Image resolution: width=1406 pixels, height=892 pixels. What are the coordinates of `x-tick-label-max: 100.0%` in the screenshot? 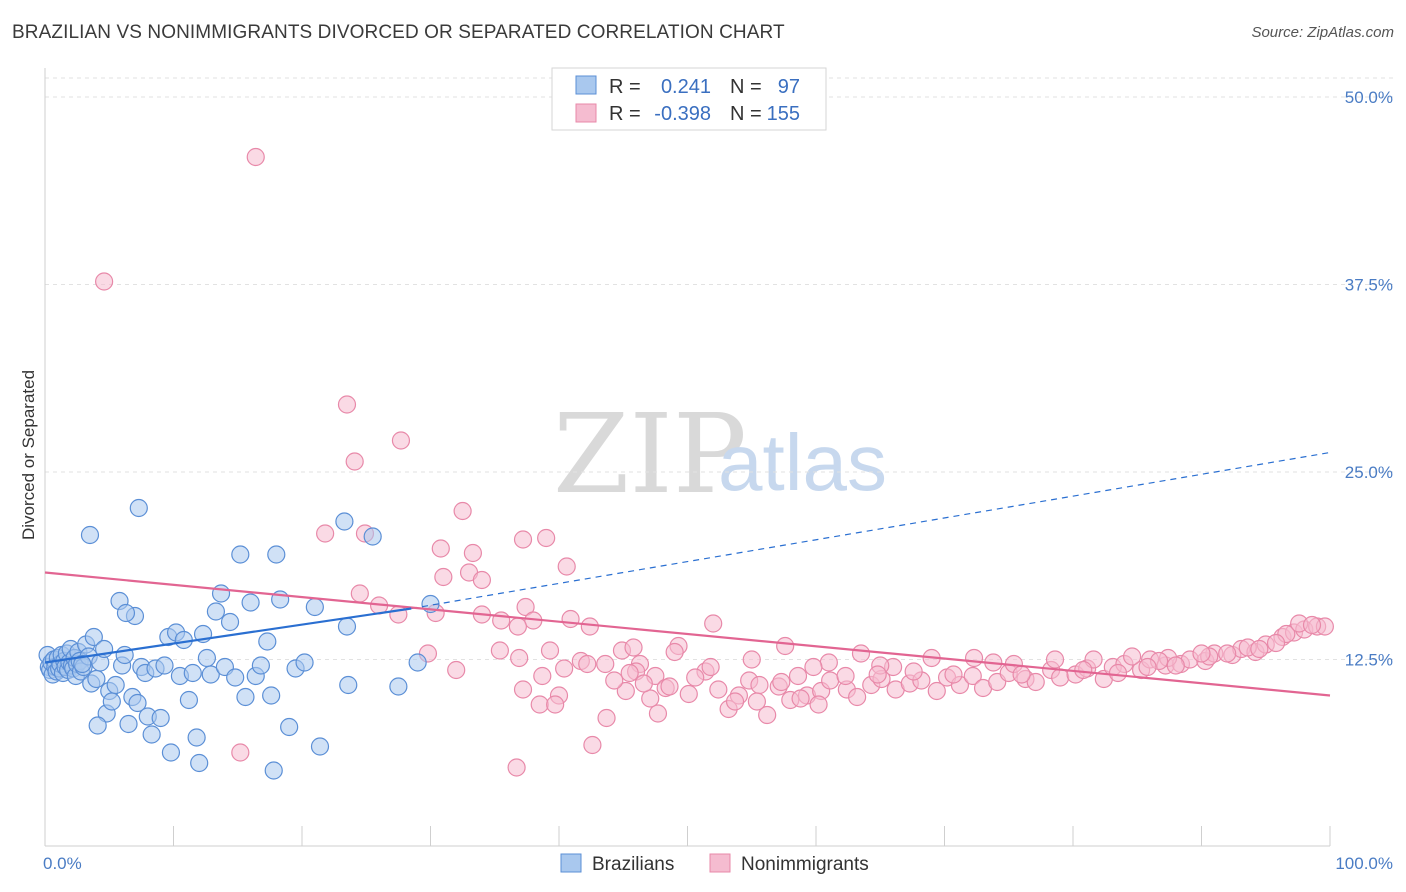 It's located at (1364, 863).